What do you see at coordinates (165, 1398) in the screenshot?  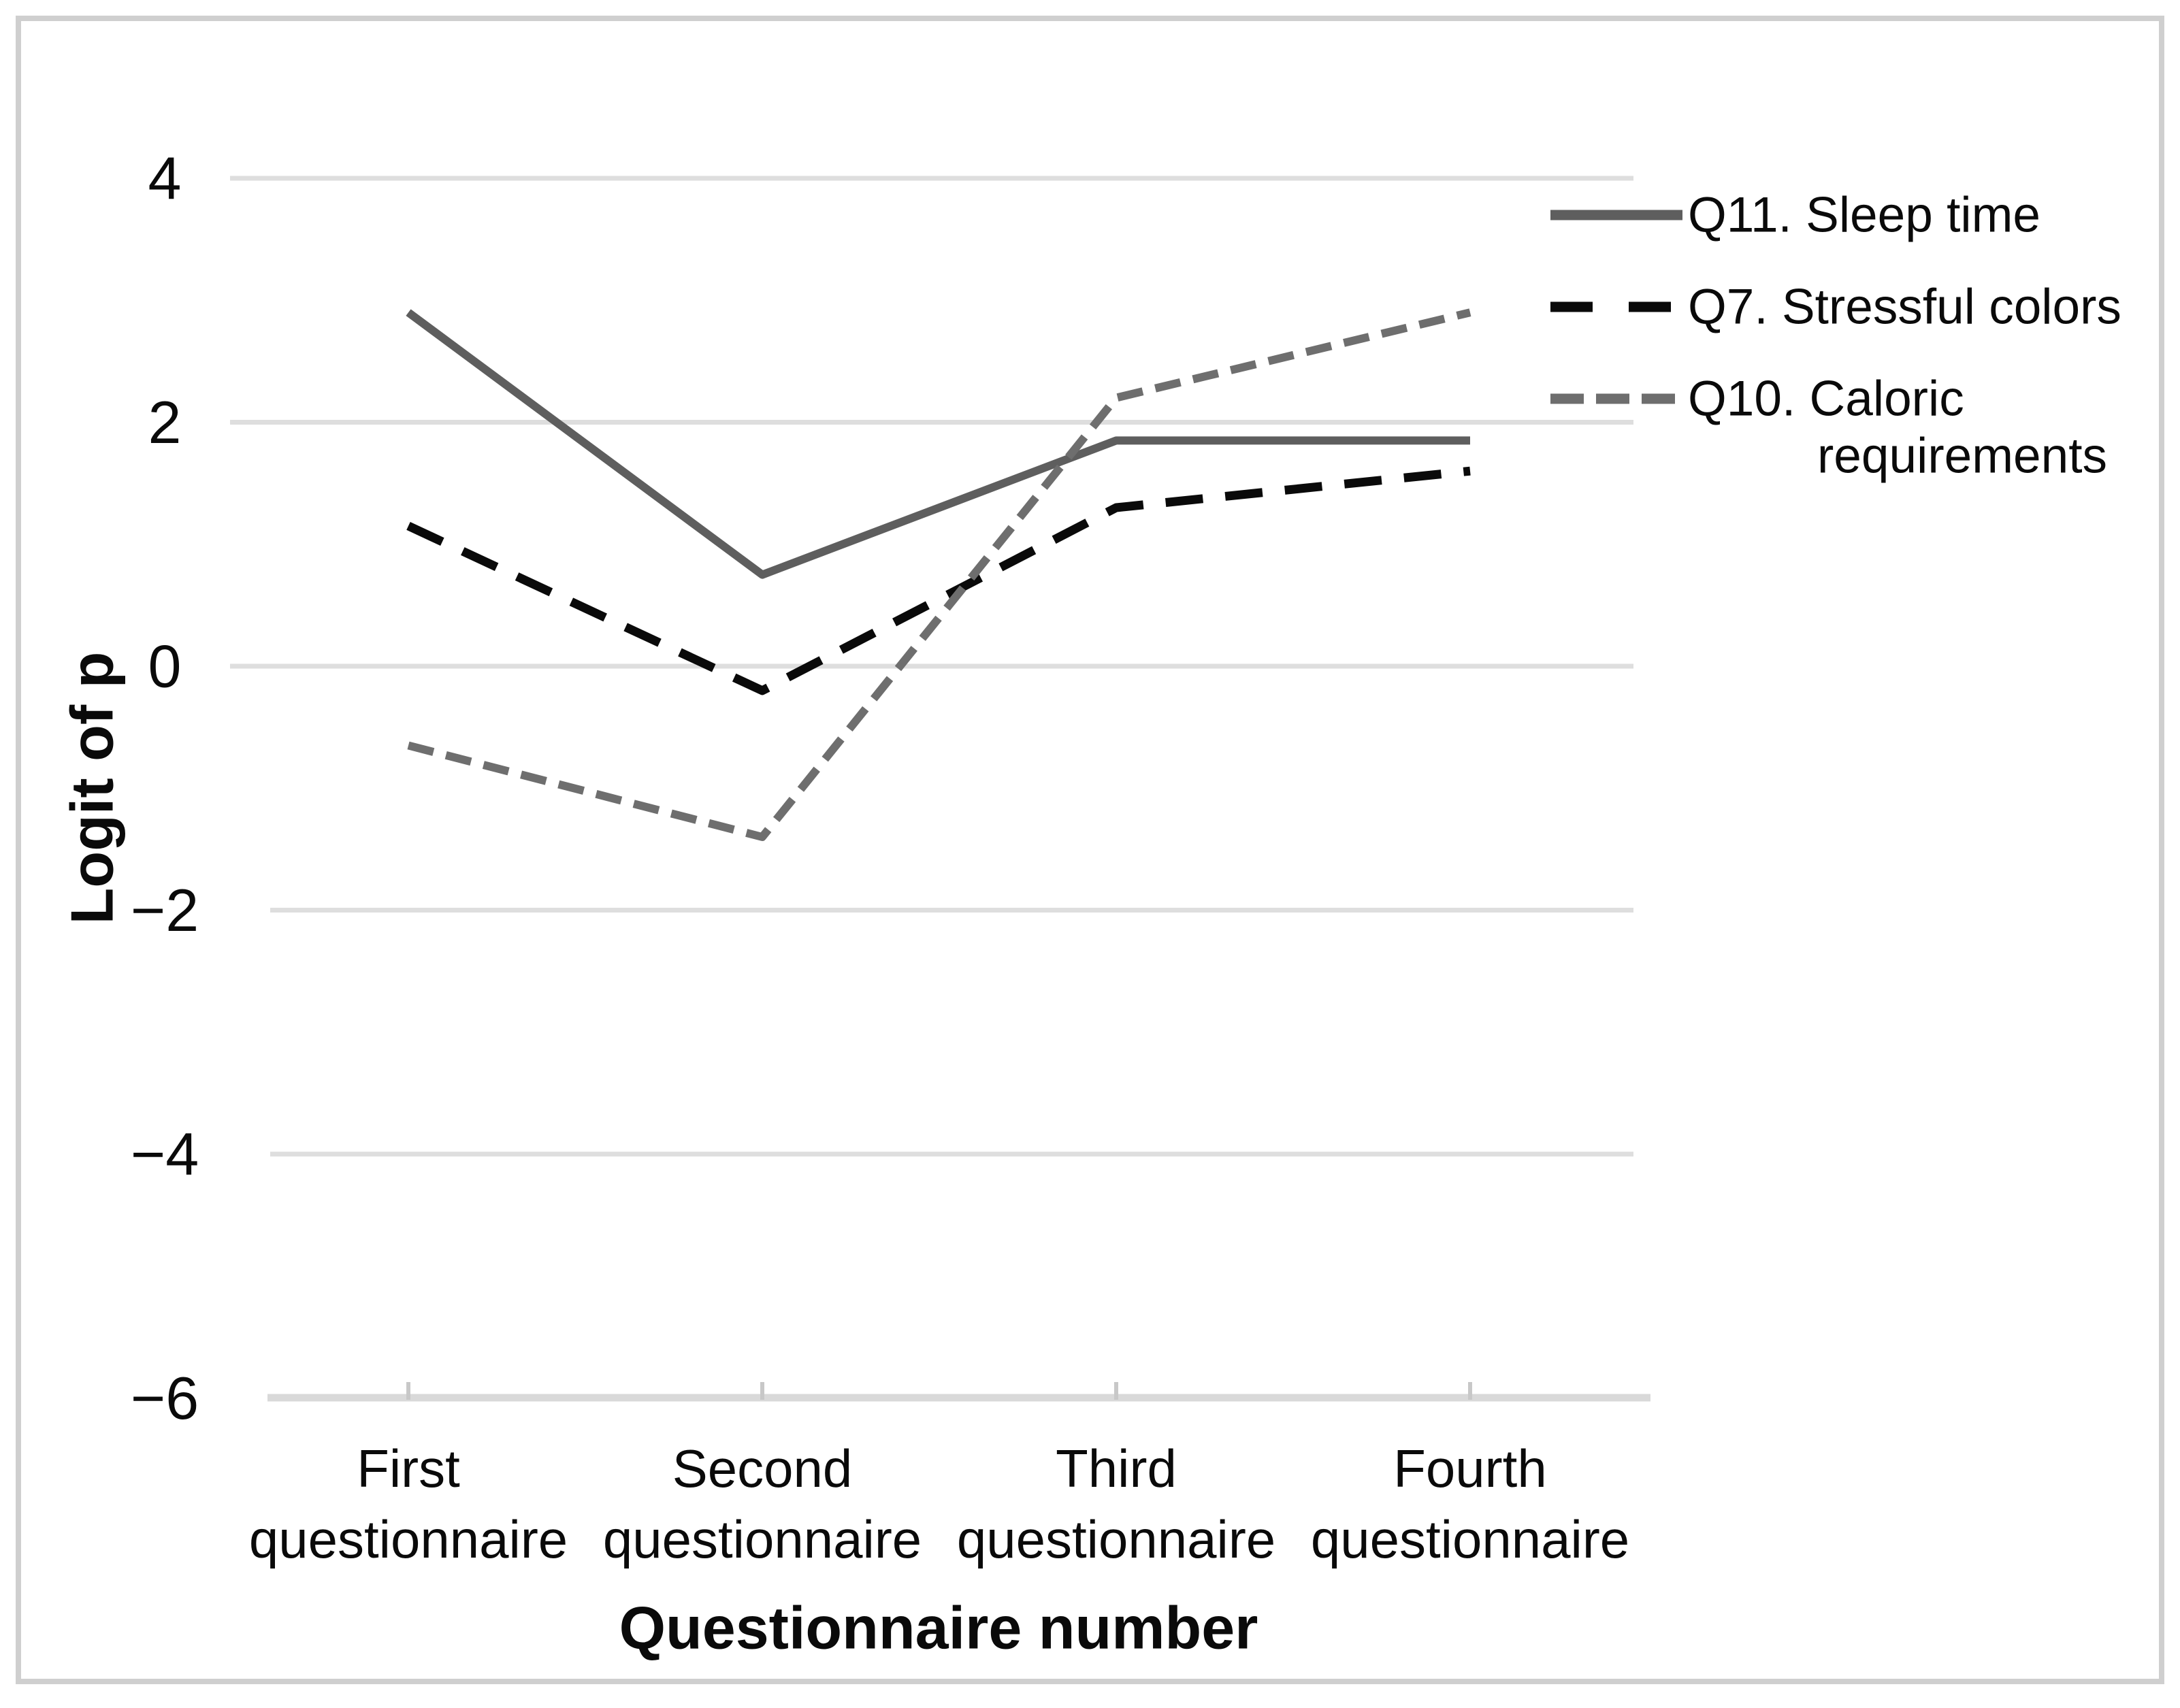 I see `y-tick-label: −6` at bounding box center [165, 1398].